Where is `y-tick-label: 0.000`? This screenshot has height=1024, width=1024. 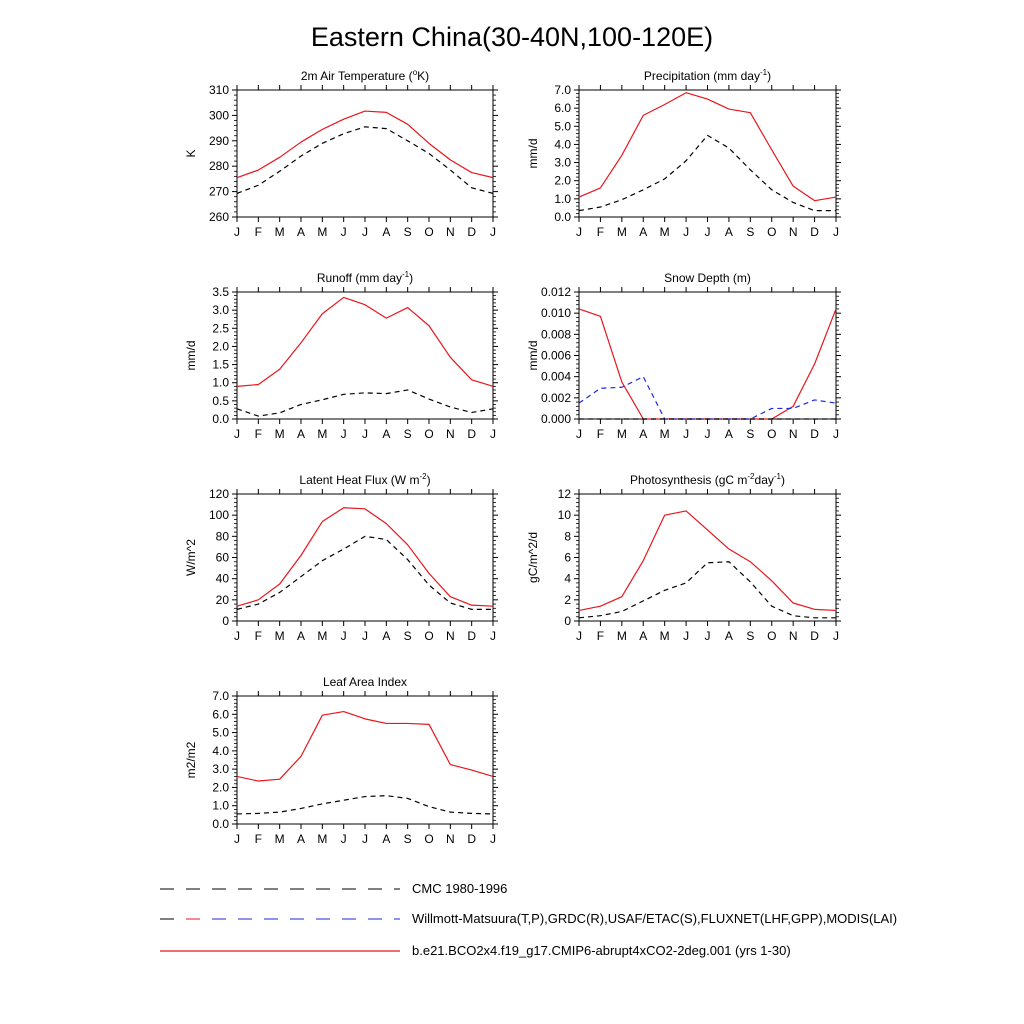 y-tick-label: 0.000 is located at coordinates (556, 419).